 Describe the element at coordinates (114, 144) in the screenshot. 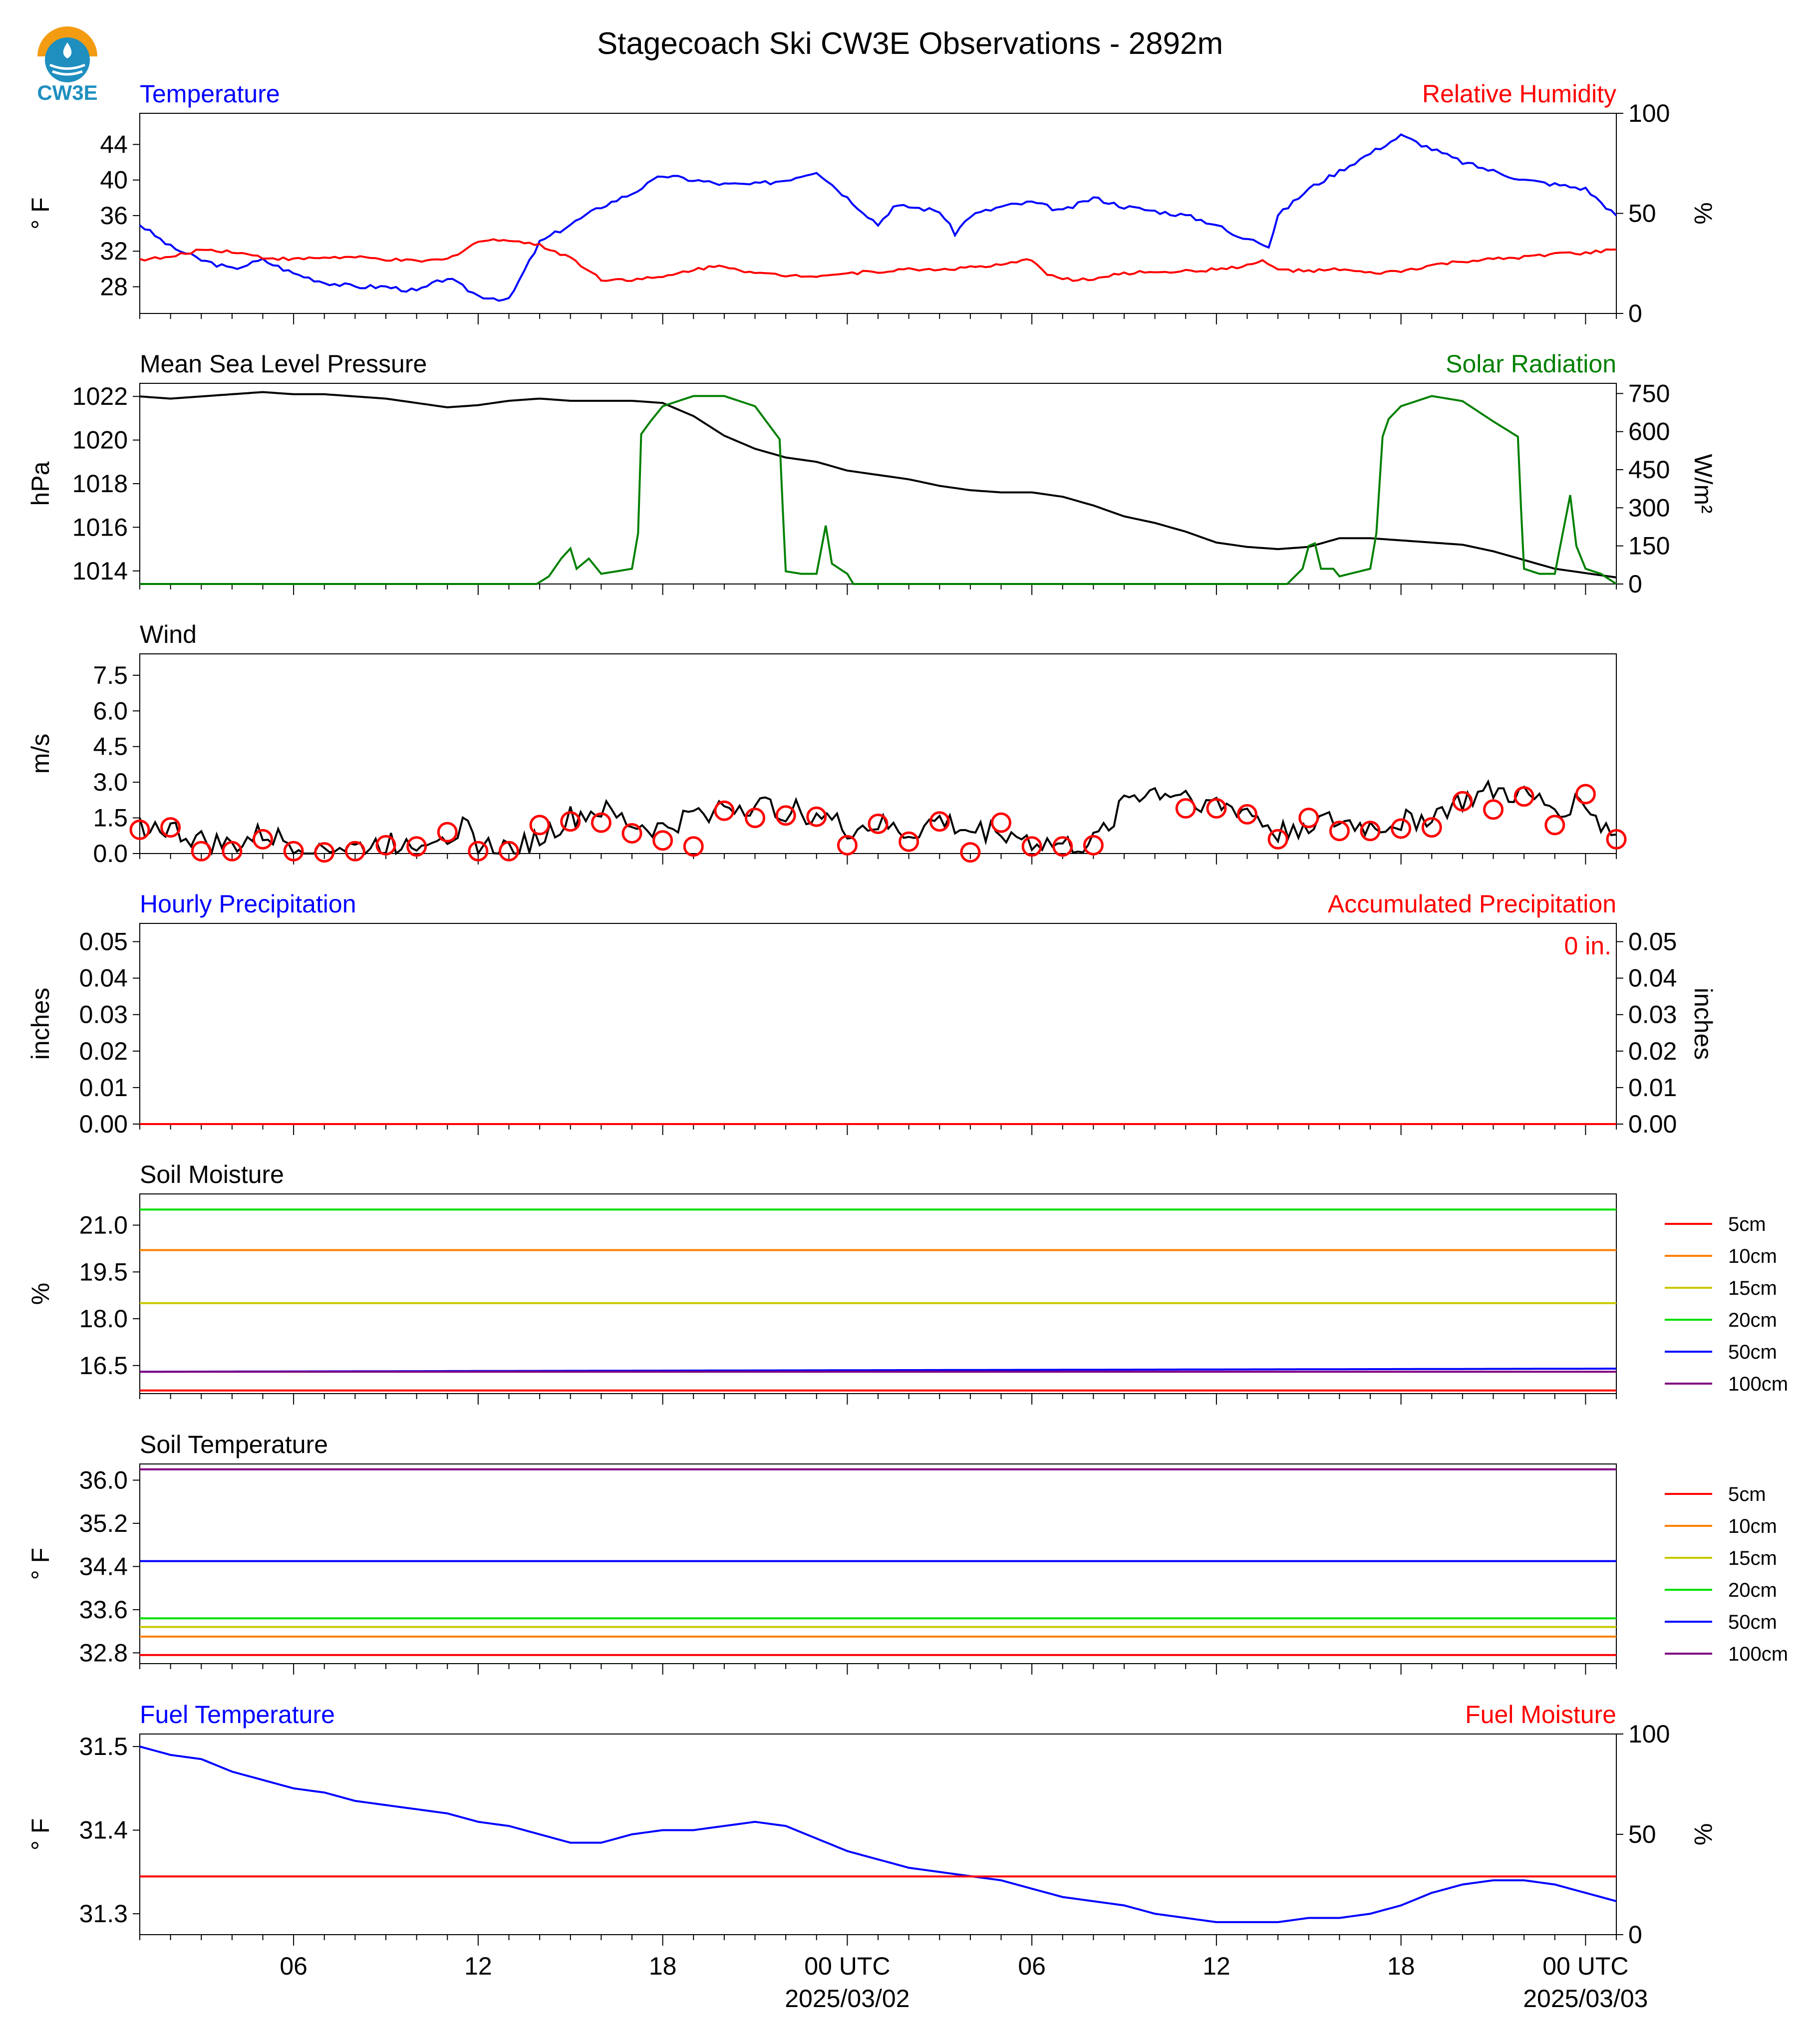

I see `y-tick-label-left: 44` at that location.